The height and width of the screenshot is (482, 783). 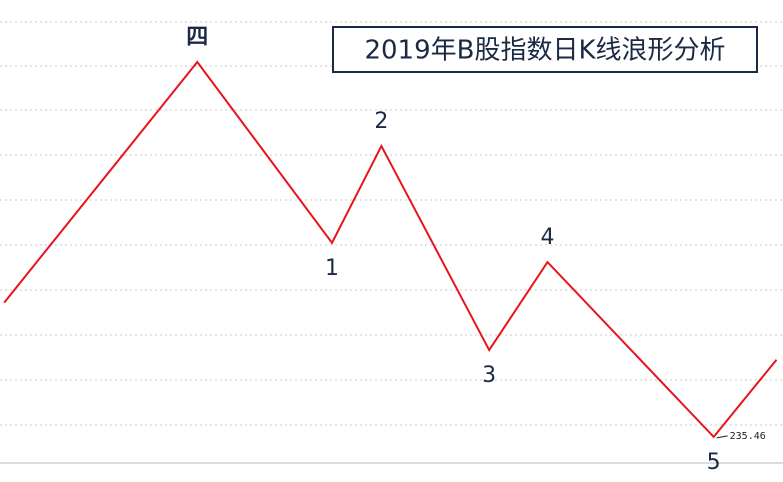 What do you see at coordinates (548, 237) in the screenshot?
I see `wave-label: 4` at bounding box center [548, 237].